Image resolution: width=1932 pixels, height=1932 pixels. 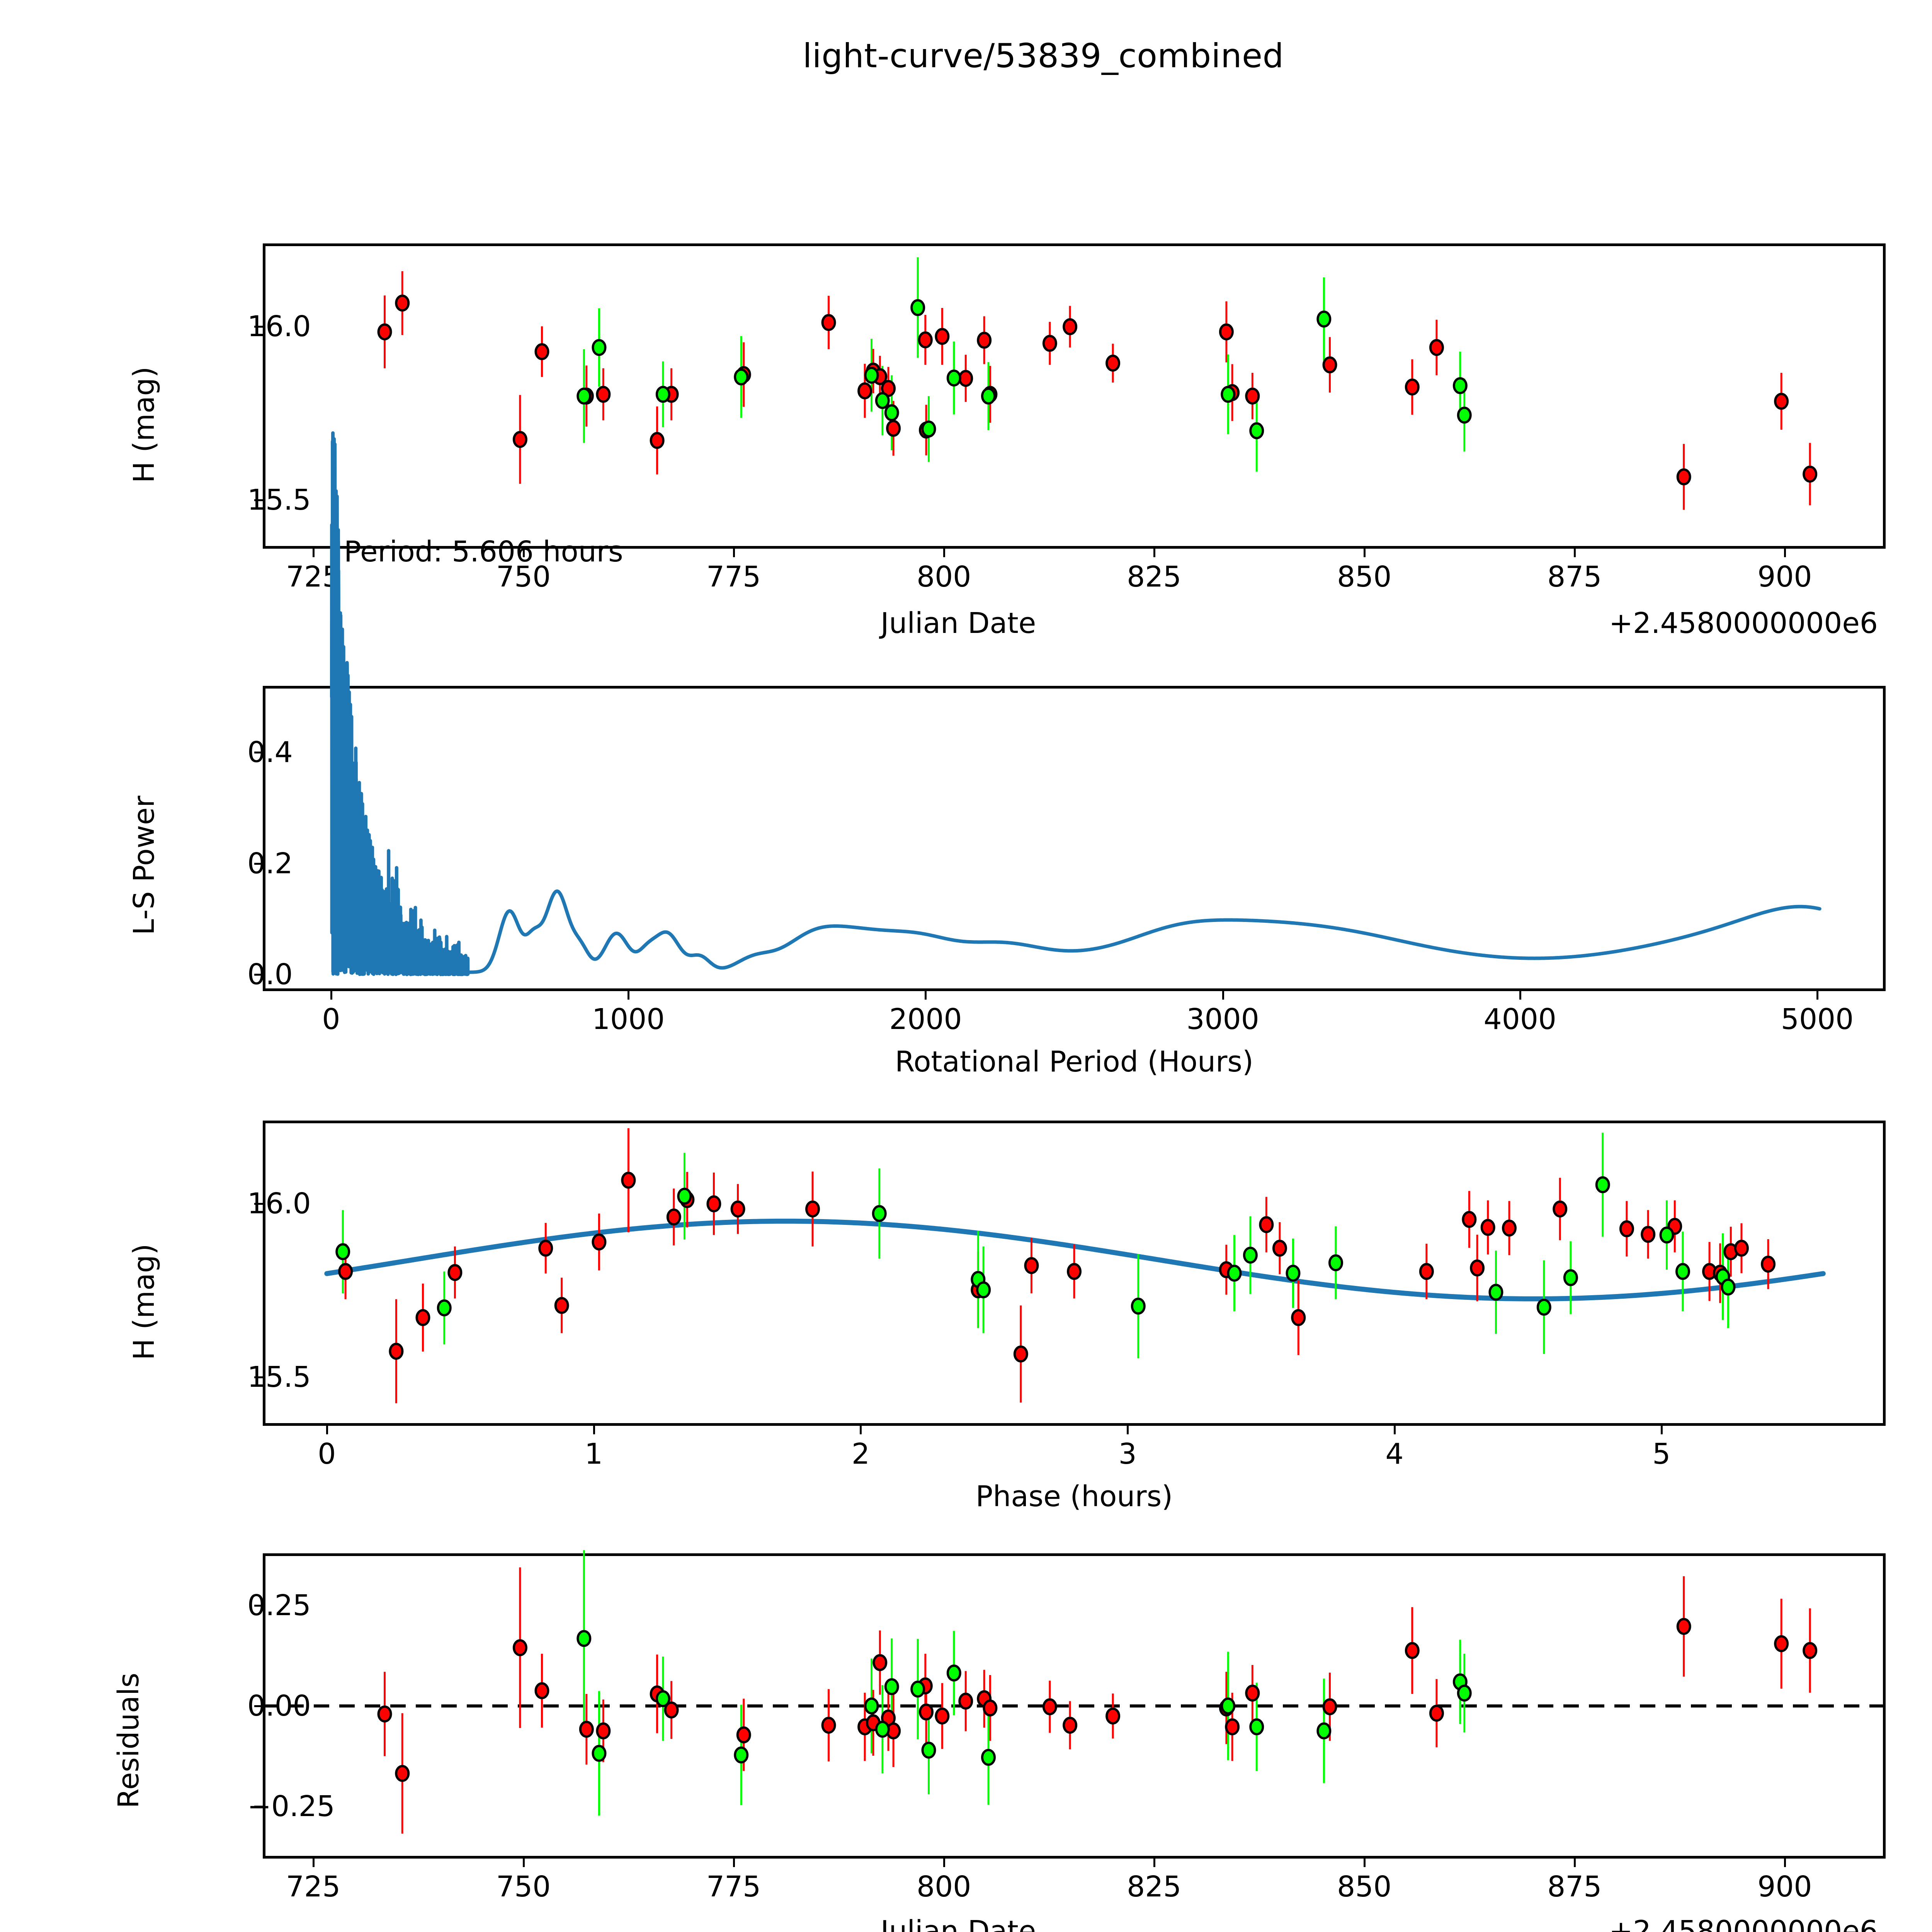 I want to click on periodogram-x-tick: 5000, so click(x=1817, y=1020).